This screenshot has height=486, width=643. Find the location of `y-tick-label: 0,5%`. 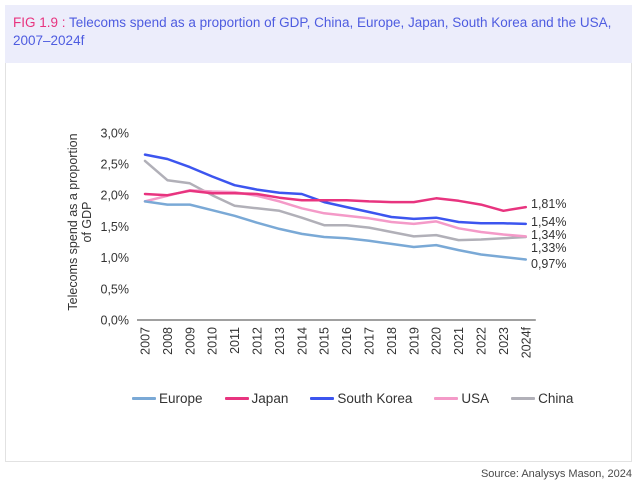

y-tick-label: 0,5% is located at coordinates (115, 289).